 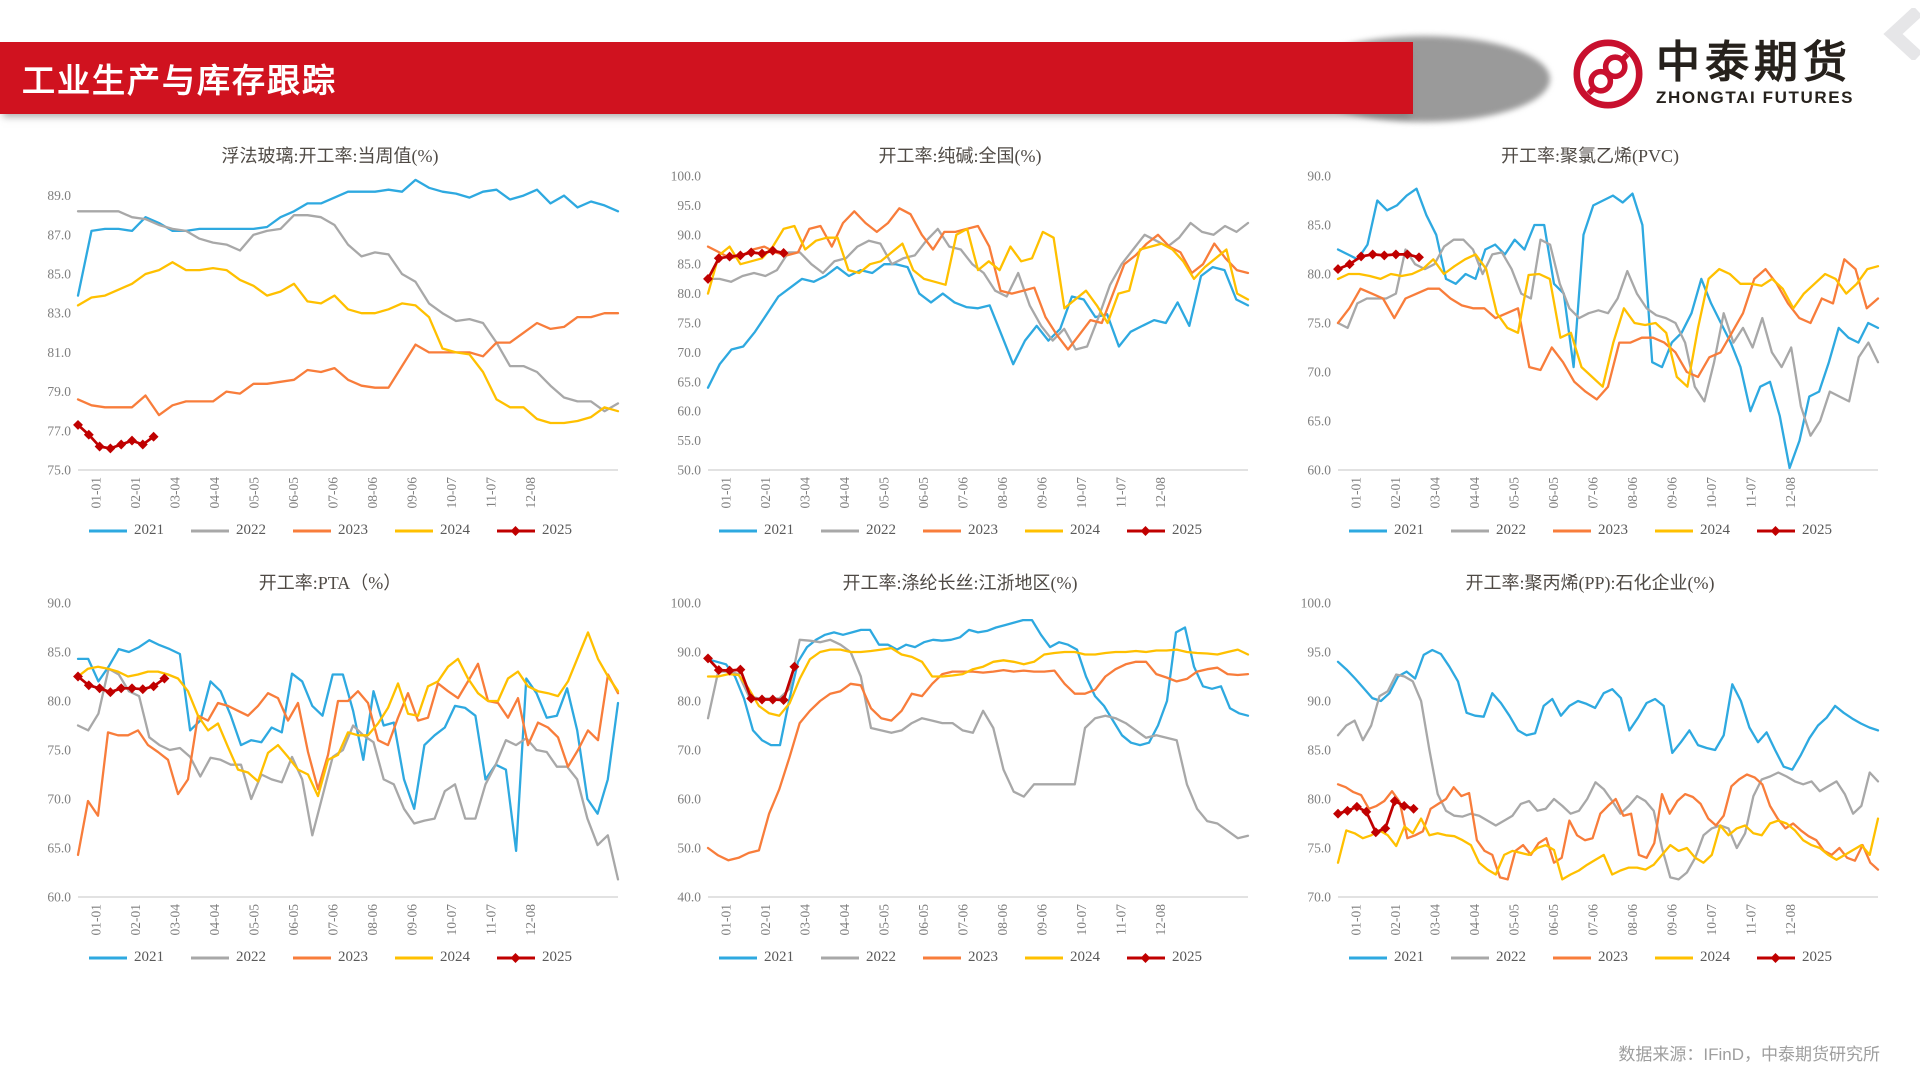 What do you see at coordinates (59, 352) in the screenshot?
I see `svg-text: 81.0` at bounding box center [59, 352].